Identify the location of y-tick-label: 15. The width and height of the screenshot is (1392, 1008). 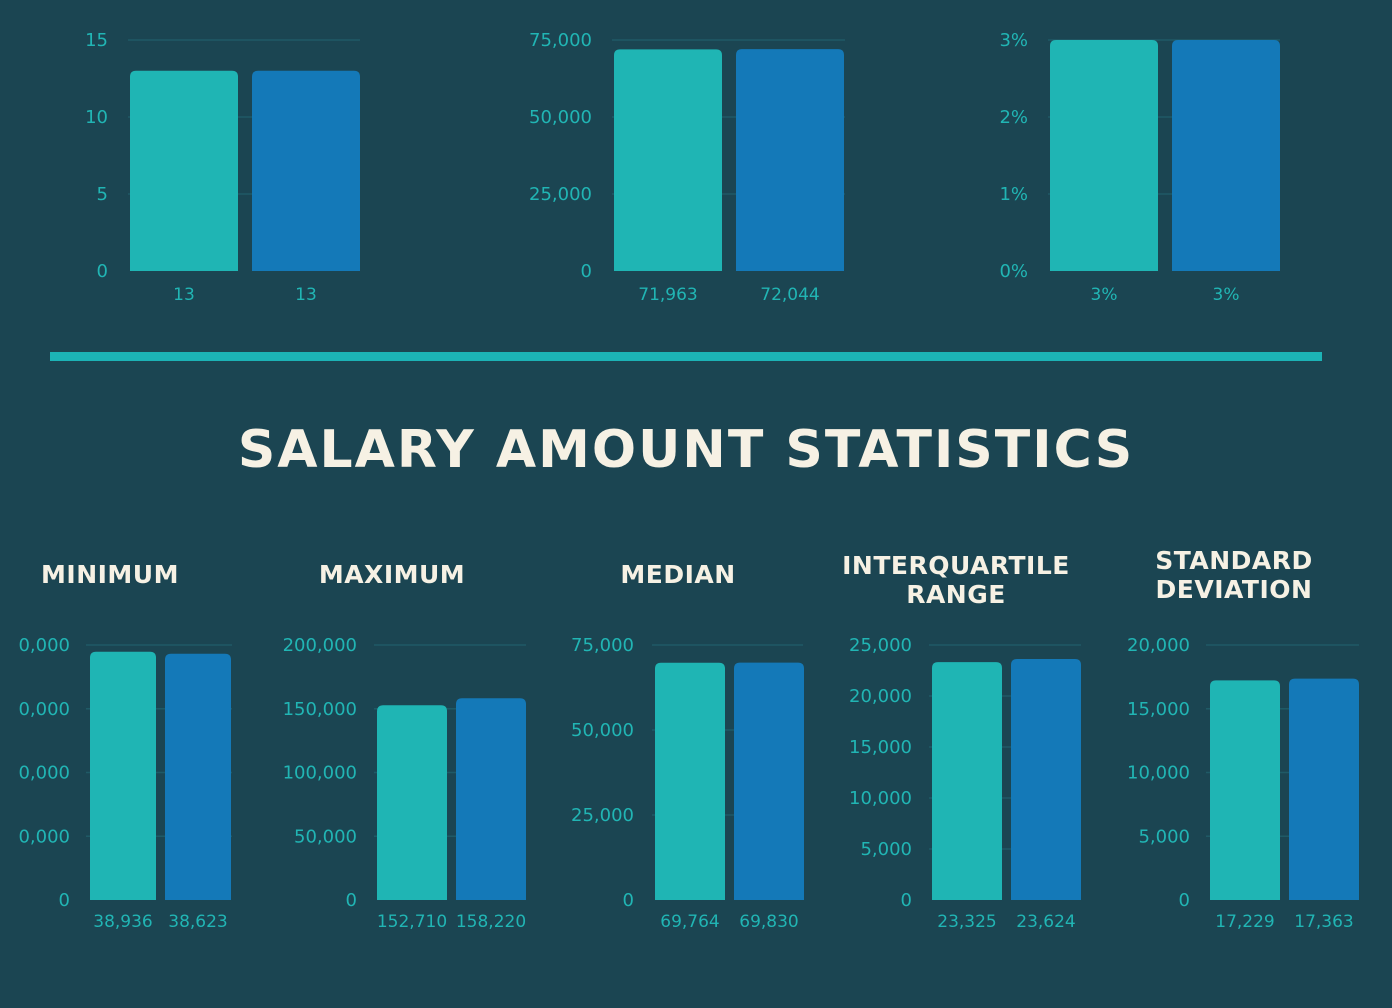
(96, 40).